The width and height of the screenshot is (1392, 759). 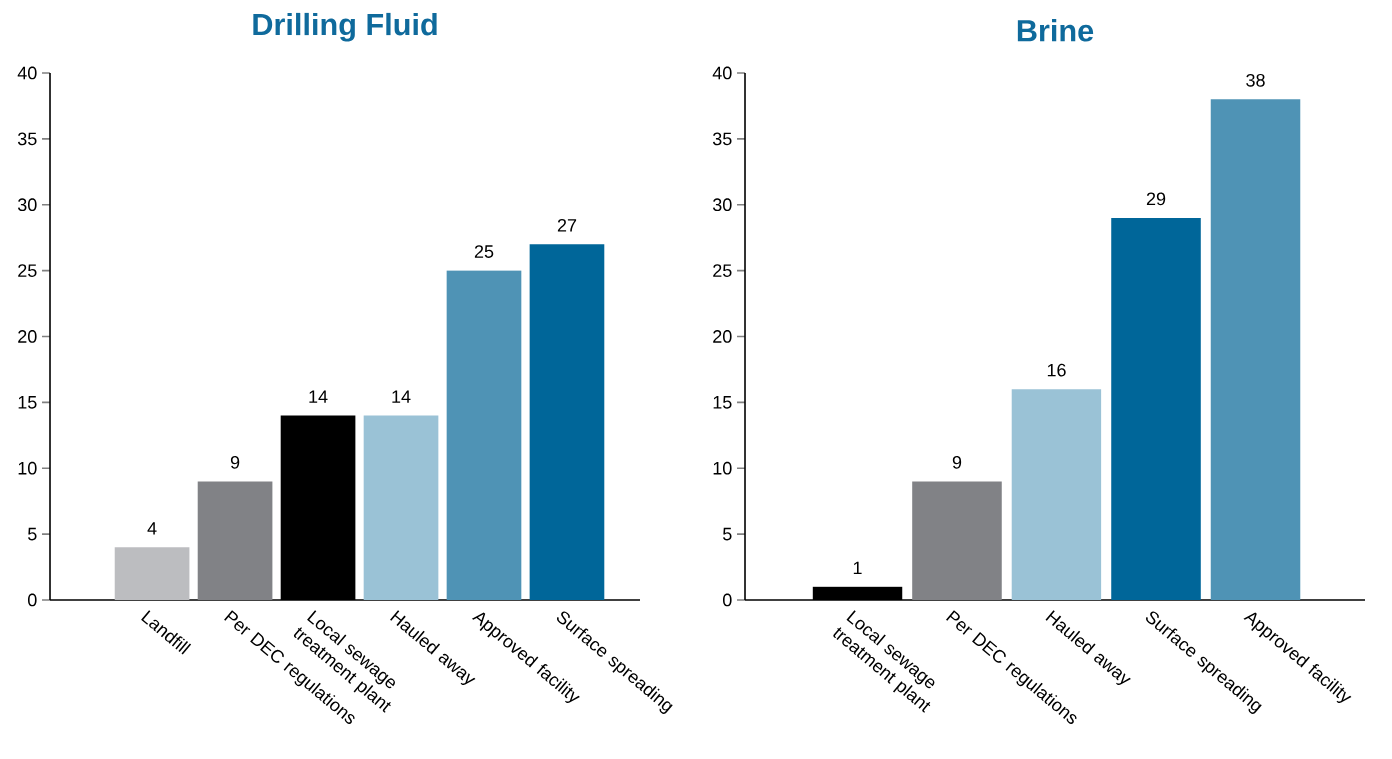 I want to click on data-label: 27, so click(x=567, y=225).